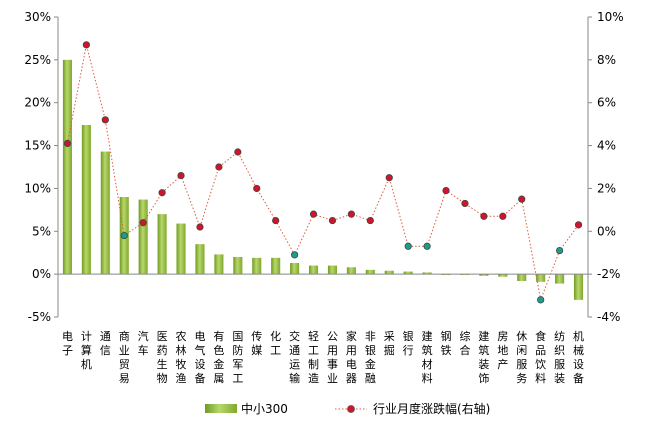 This screenshot has width=650, height=430. What do you see at coordinates (540, 357) in the screenshot?
I see `category-label: 食品饮料` at bounding box center [540, 357].